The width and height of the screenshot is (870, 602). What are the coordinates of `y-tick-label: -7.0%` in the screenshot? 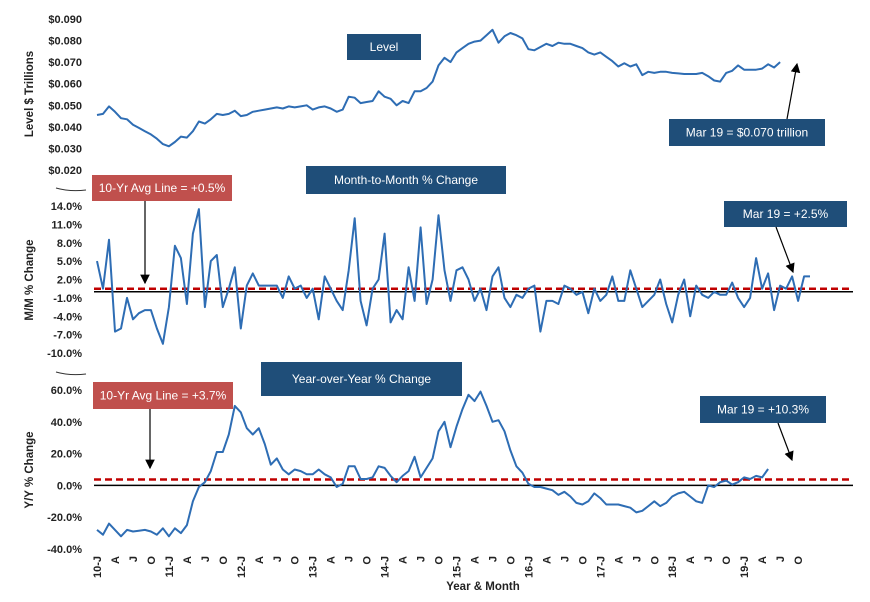 It's located at (67, 336).